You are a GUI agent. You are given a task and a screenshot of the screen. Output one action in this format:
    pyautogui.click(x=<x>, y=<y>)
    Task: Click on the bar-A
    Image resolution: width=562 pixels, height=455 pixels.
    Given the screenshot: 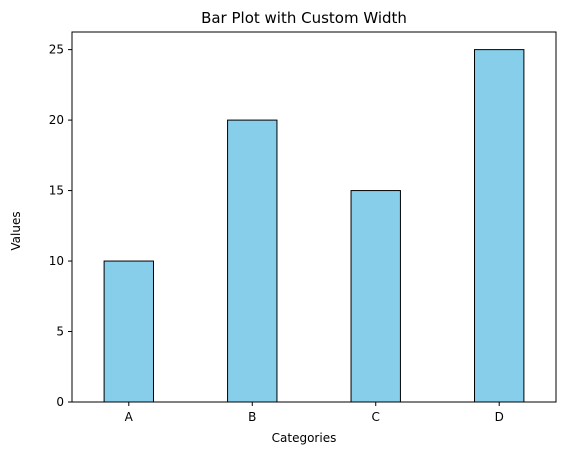 What is the action you would take?
    pyautogui.click(x=128, y=331)
    